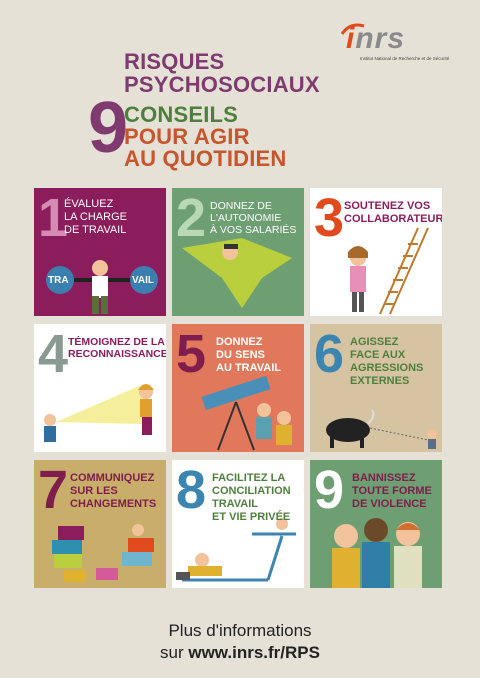 The height and width of the screenshot is (678, 480). I want to click on tile-4-line-1: TÉMOIGNEZ DE LA, so click(116, 342).